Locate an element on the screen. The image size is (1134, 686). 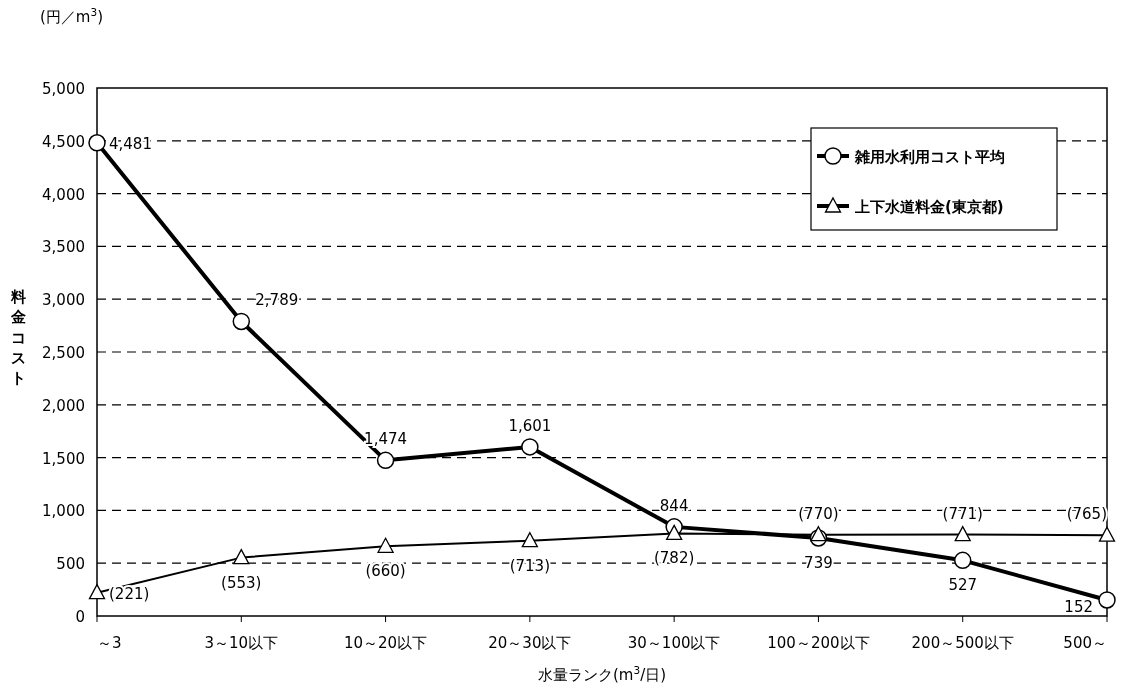
data-label: (782) is located at coordinates (674, 558).